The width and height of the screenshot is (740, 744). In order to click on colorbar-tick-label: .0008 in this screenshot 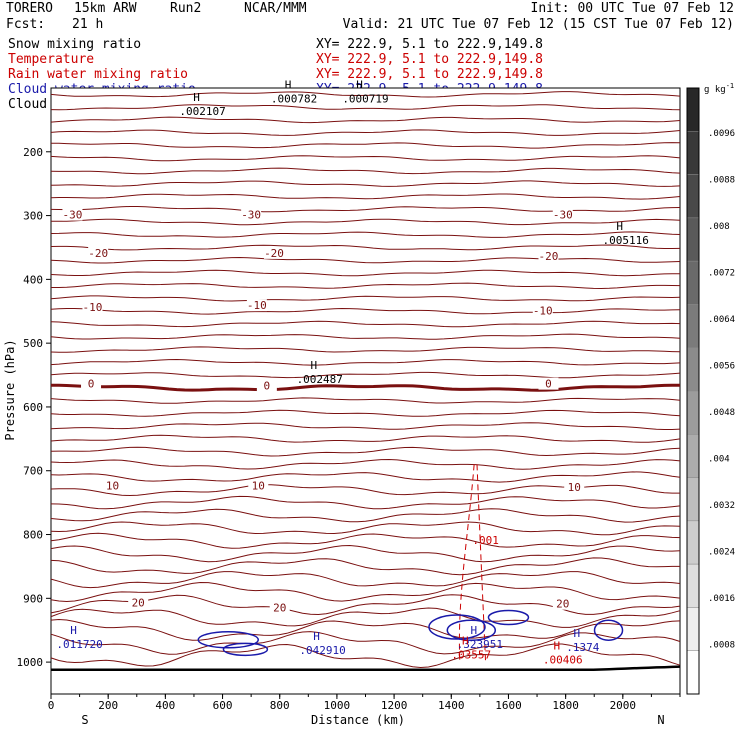, I will do `click(721, 646)`.